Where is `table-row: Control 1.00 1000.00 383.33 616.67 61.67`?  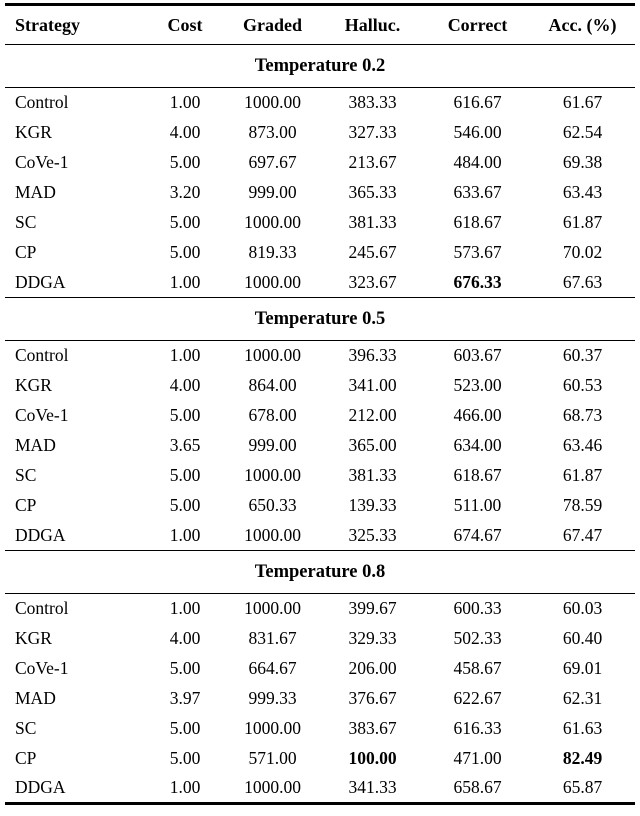 table-row: Control 1.00 1000.00 383.33 616.67 61.67 is located at coordinates (320, 103).